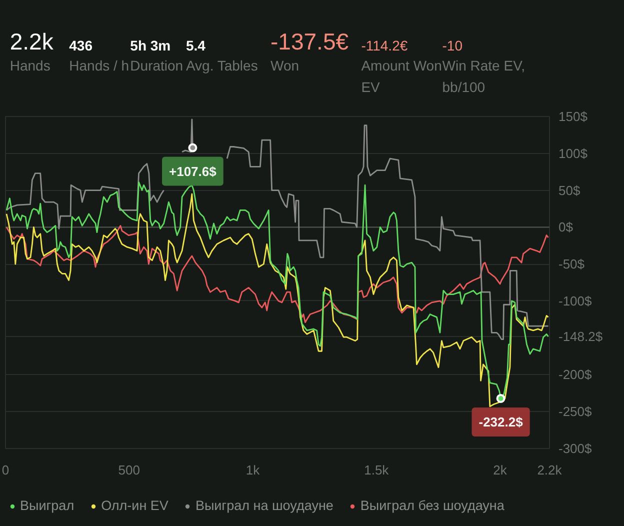  What do you see at coordinates (573, 153) in the screenshot?
I see `y-tick-label: 100$` at bounding box center [573, 153].